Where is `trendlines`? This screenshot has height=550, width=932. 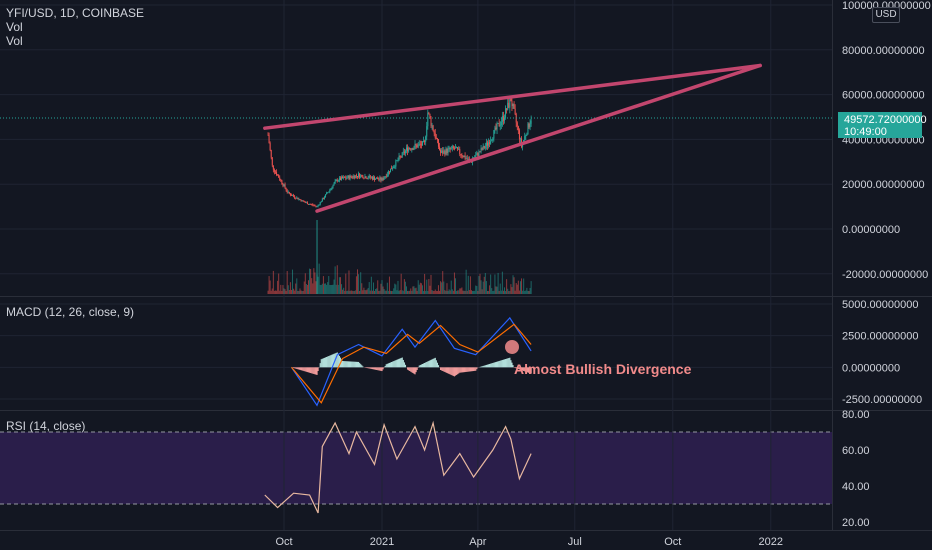
trendlines is located at coordinates (512, 138).